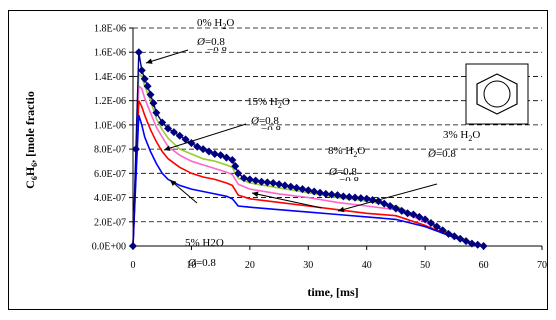  I want to click on y-axis-title-c: C, so click(30, 184).